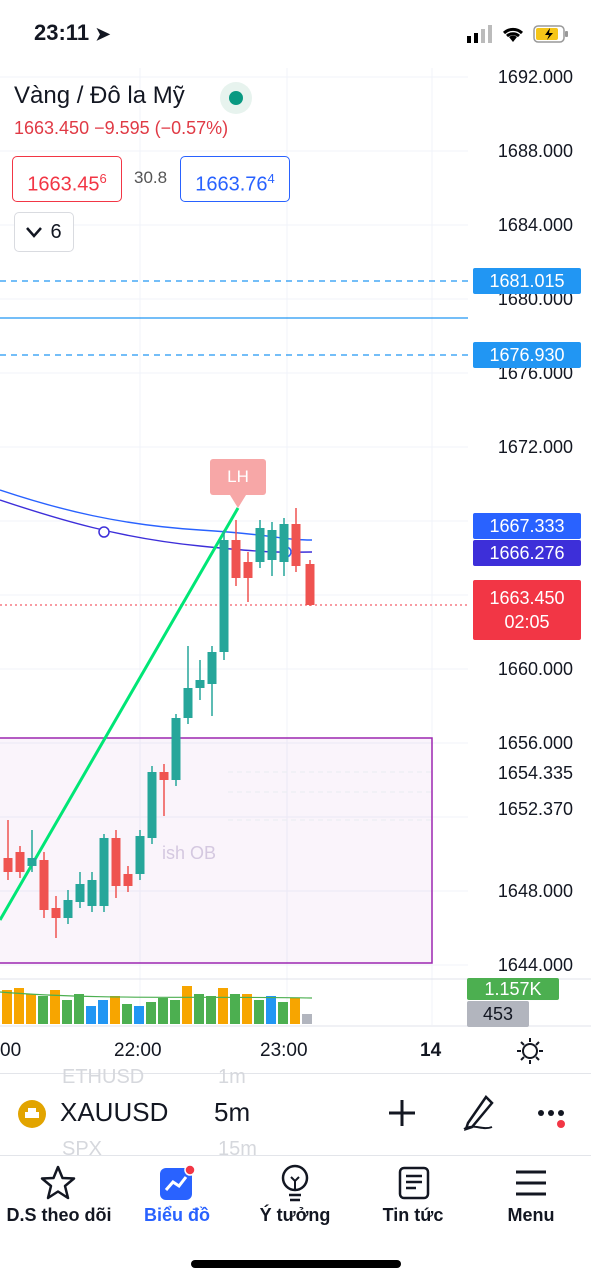 Image resolution: width=591 pixels, height=1281 pixels. Describe the element at coordinates (535, 77) in the screenshot. I see `price-tick: 1692.000` at that location.